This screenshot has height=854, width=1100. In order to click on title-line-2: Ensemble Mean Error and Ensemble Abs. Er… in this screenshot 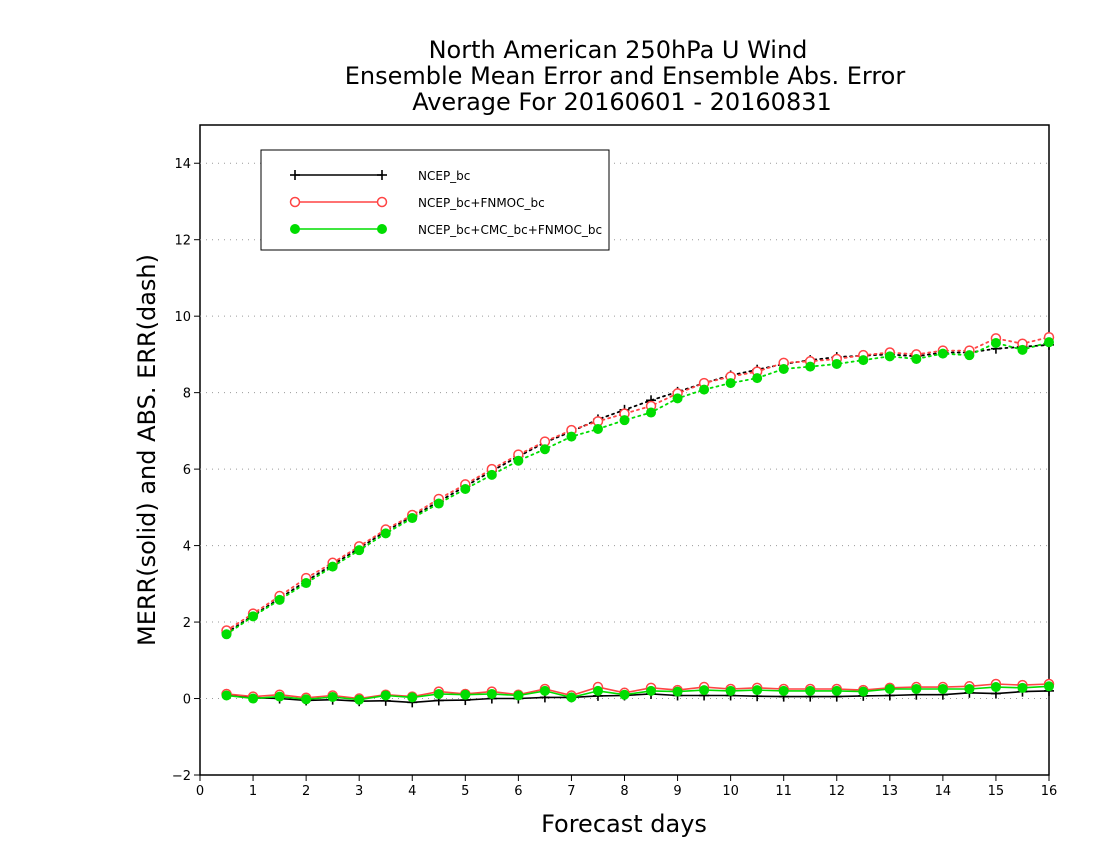, I will do `click(625, 76)`.